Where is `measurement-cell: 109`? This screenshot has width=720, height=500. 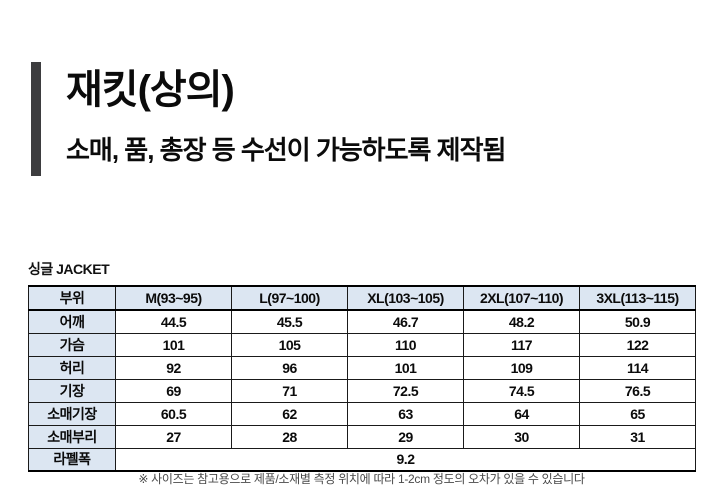 measurement-cell: 109 is located at coordinates (521, 367).